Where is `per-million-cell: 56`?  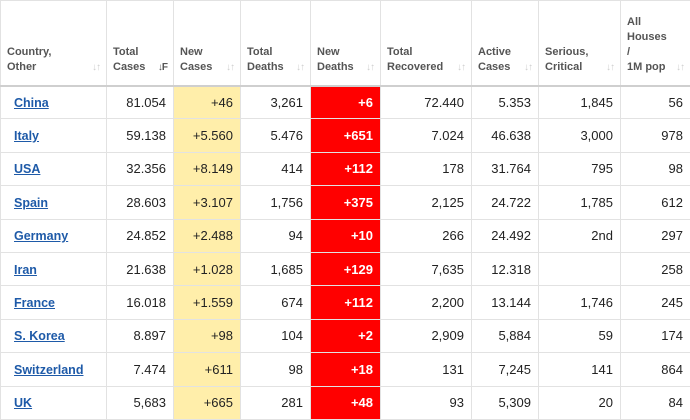 per-million-cell: 56 is located at coordinates (655, 102).